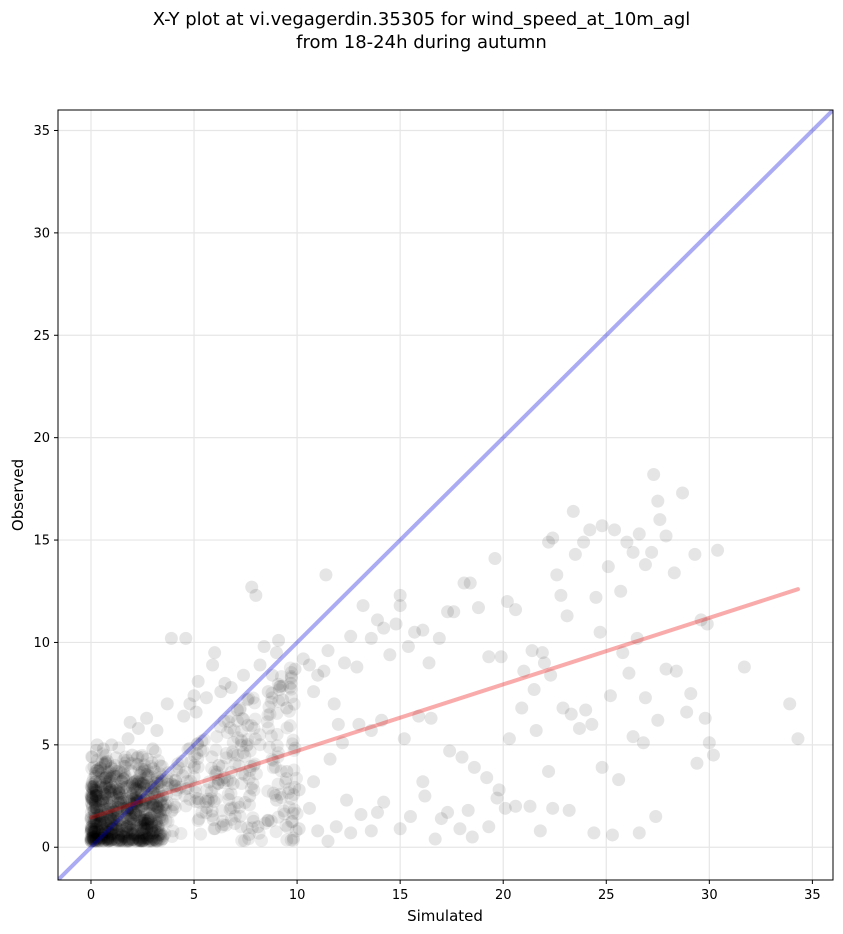  Describe the element at coordinates (41, 233) in the screenshot. I see `y-tick-label: 30` at that location.